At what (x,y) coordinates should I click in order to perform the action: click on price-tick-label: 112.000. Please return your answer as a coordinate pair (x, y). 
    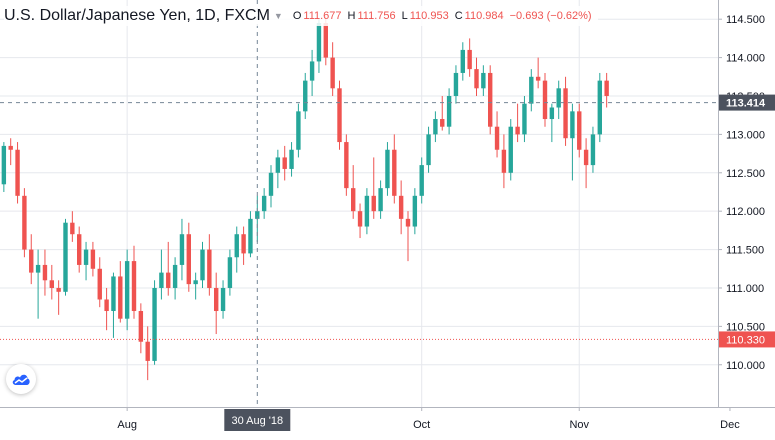
    Looking at the image, I should click on (745, 212).